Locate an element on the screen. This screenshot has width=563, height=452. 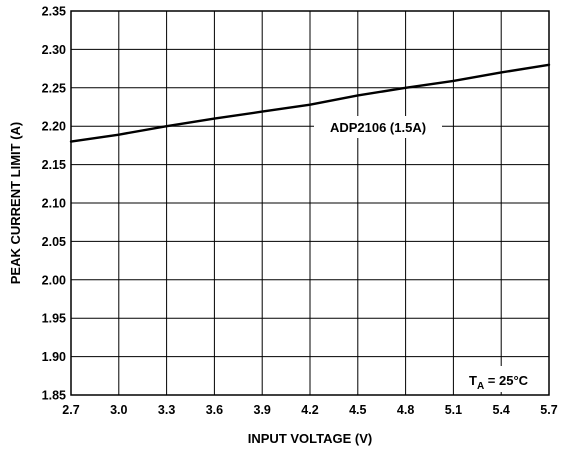
x-tick-label: 3.3 is located at coordinates (166, 410).